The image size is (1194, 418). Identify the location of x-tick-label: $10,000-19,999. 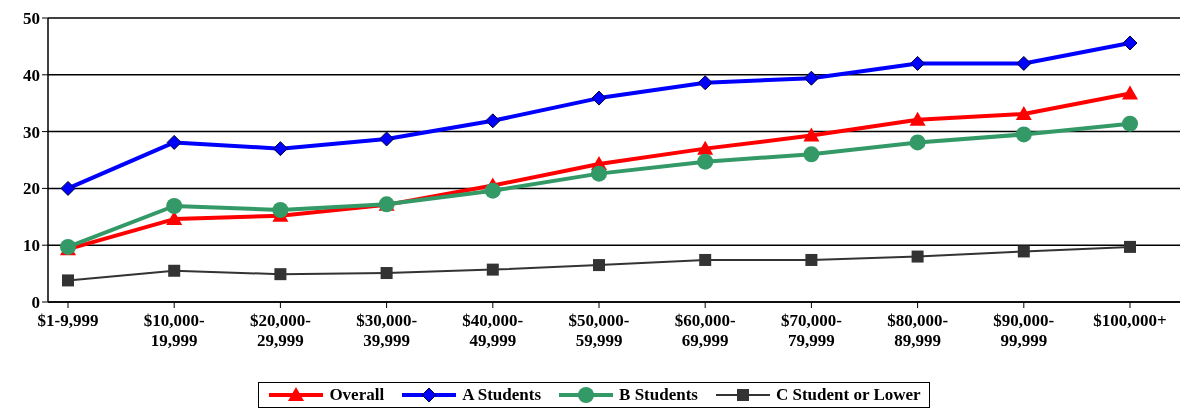
(174, 330).